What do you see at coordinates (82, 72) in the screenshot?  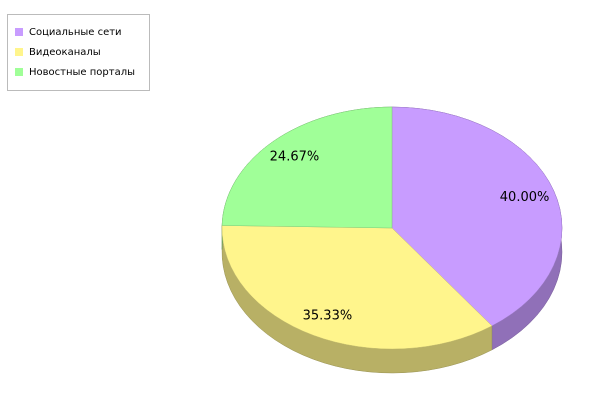 I see `legend-label: Новостные порталы` at bounding box center [82, 72].